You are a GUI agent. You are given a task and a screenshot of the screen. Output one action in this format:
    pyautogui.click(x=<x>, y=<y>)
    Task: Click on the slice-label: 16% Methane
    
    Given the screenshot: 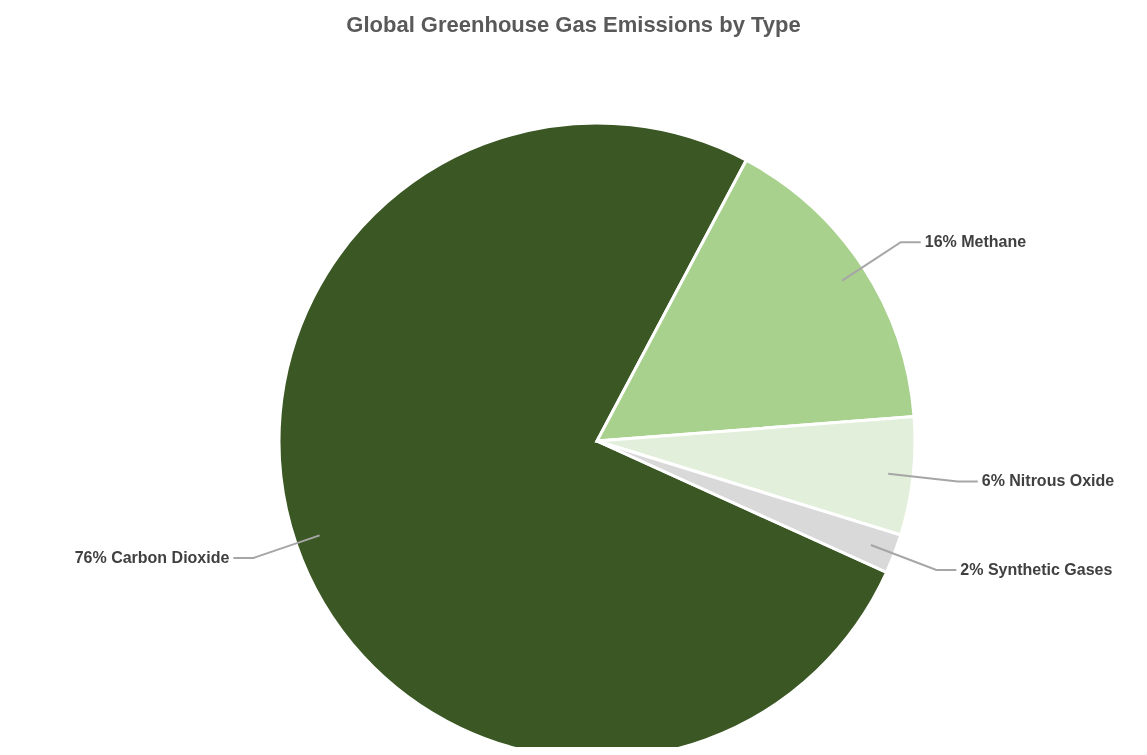 What is the action you would take?
    pyautogui.click(x=975, y=242)
    